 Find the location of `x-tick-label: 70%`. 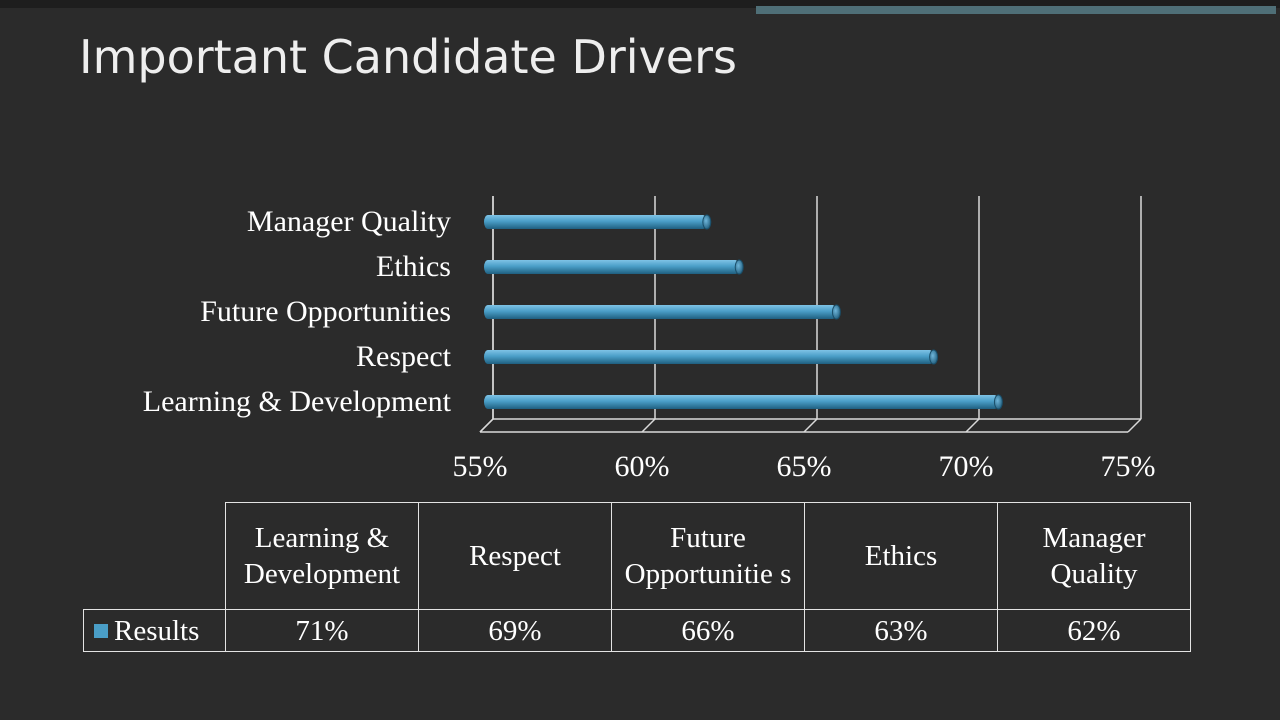

x-tick-label: 70% is located at coordinates (966, 466).